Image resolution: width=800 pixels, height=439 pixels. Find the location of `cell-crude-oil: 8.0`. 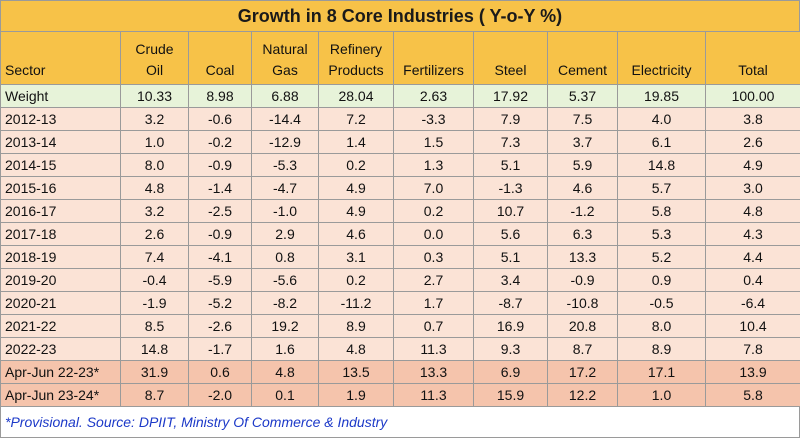

cell-crude-oil: 8.0 is located at coordinates (154, 165).